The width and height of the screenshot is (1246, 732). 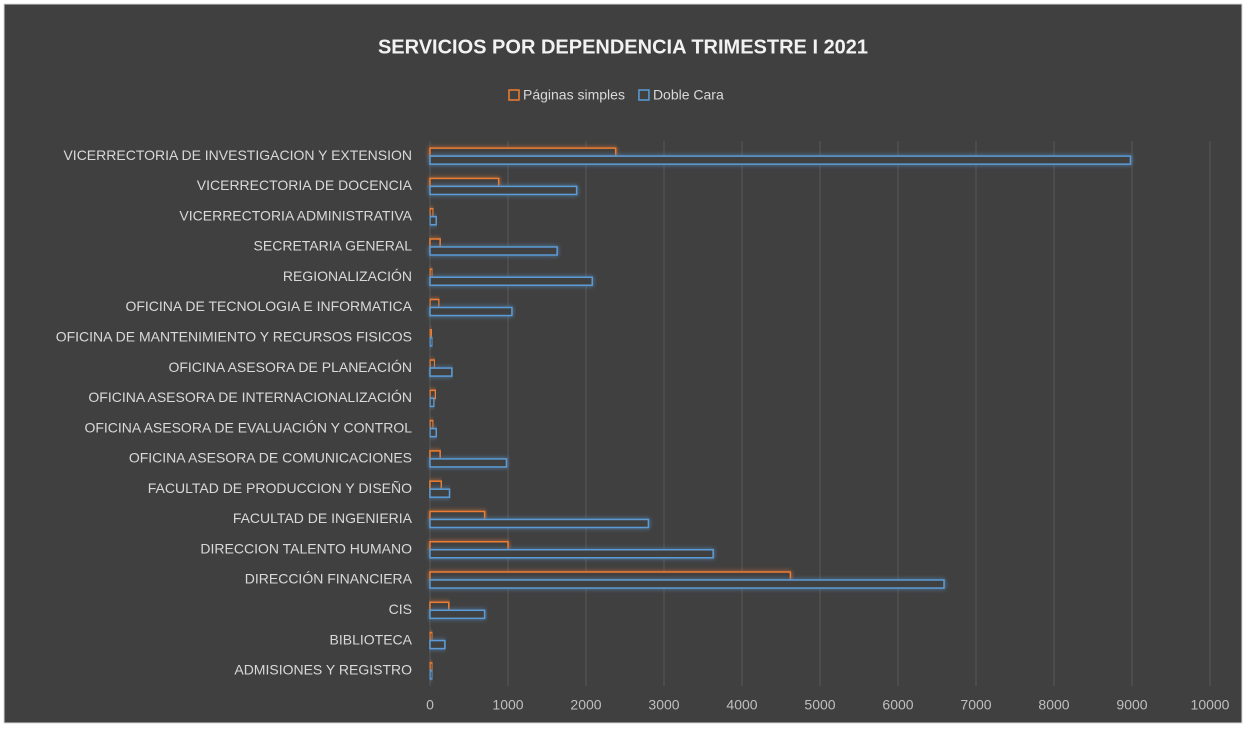 What do you see at coordinates (819, 705) in the screenshot?
I see `x-tick-label: 5000` at bounding box center [819, 705].